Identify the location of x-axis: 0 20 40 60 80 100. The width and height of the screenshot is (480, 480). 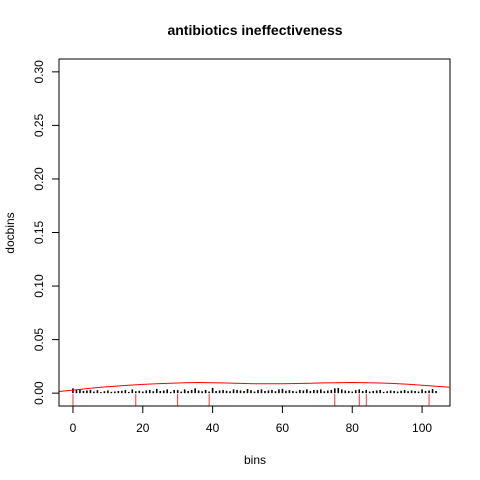
(251, 420).